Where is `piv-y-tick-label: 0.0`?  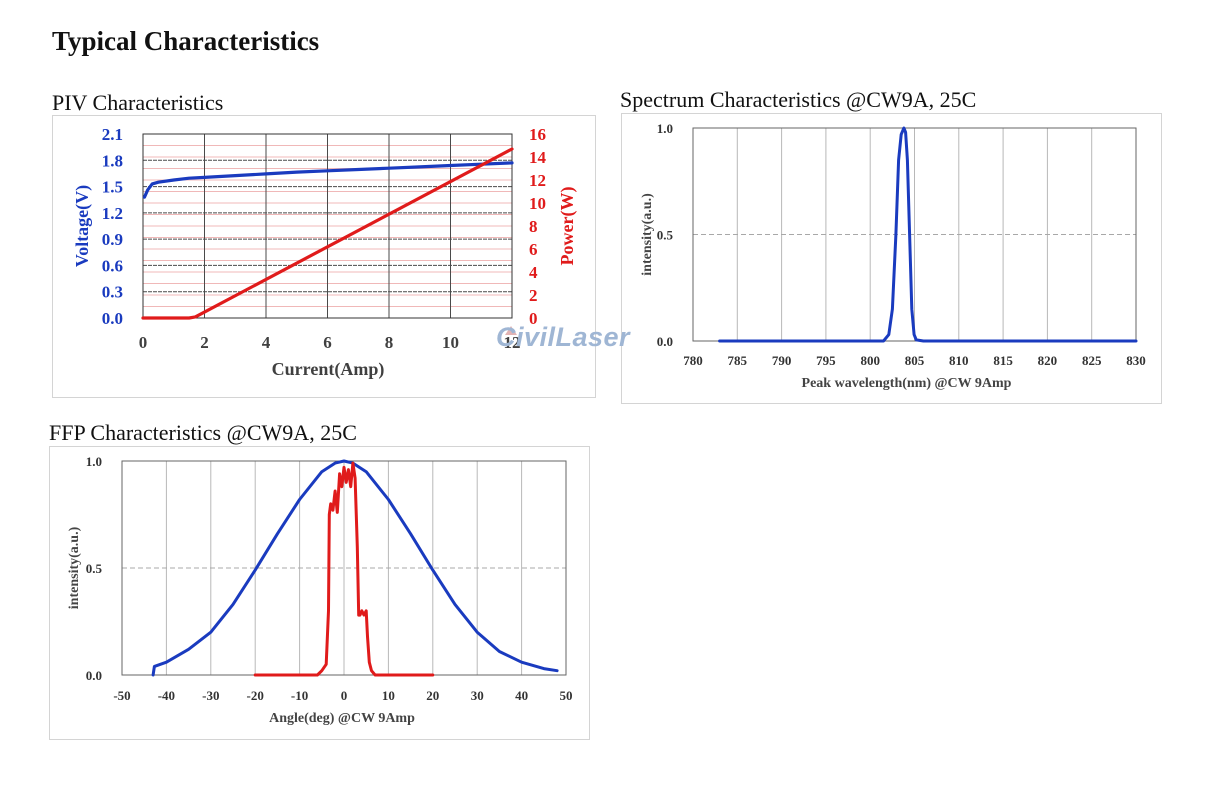 piv-y-tick-label: 0.0 is located at coordinates (112, 318).